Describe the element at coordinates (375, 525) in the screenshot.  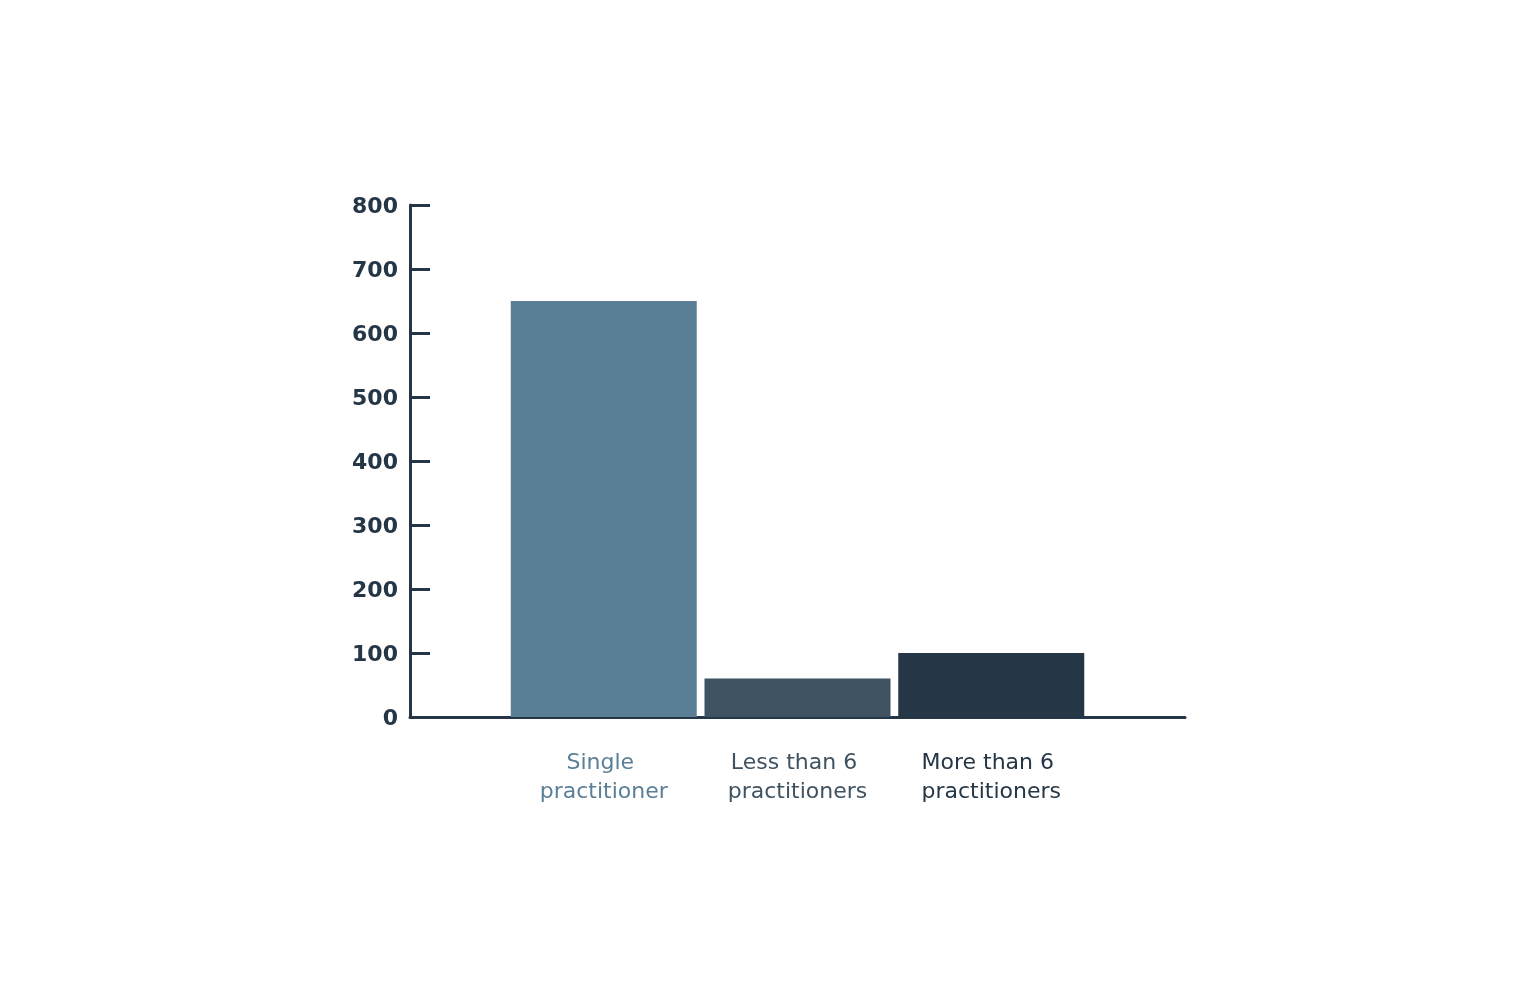
I see `y-tick-label: 300` at that location.